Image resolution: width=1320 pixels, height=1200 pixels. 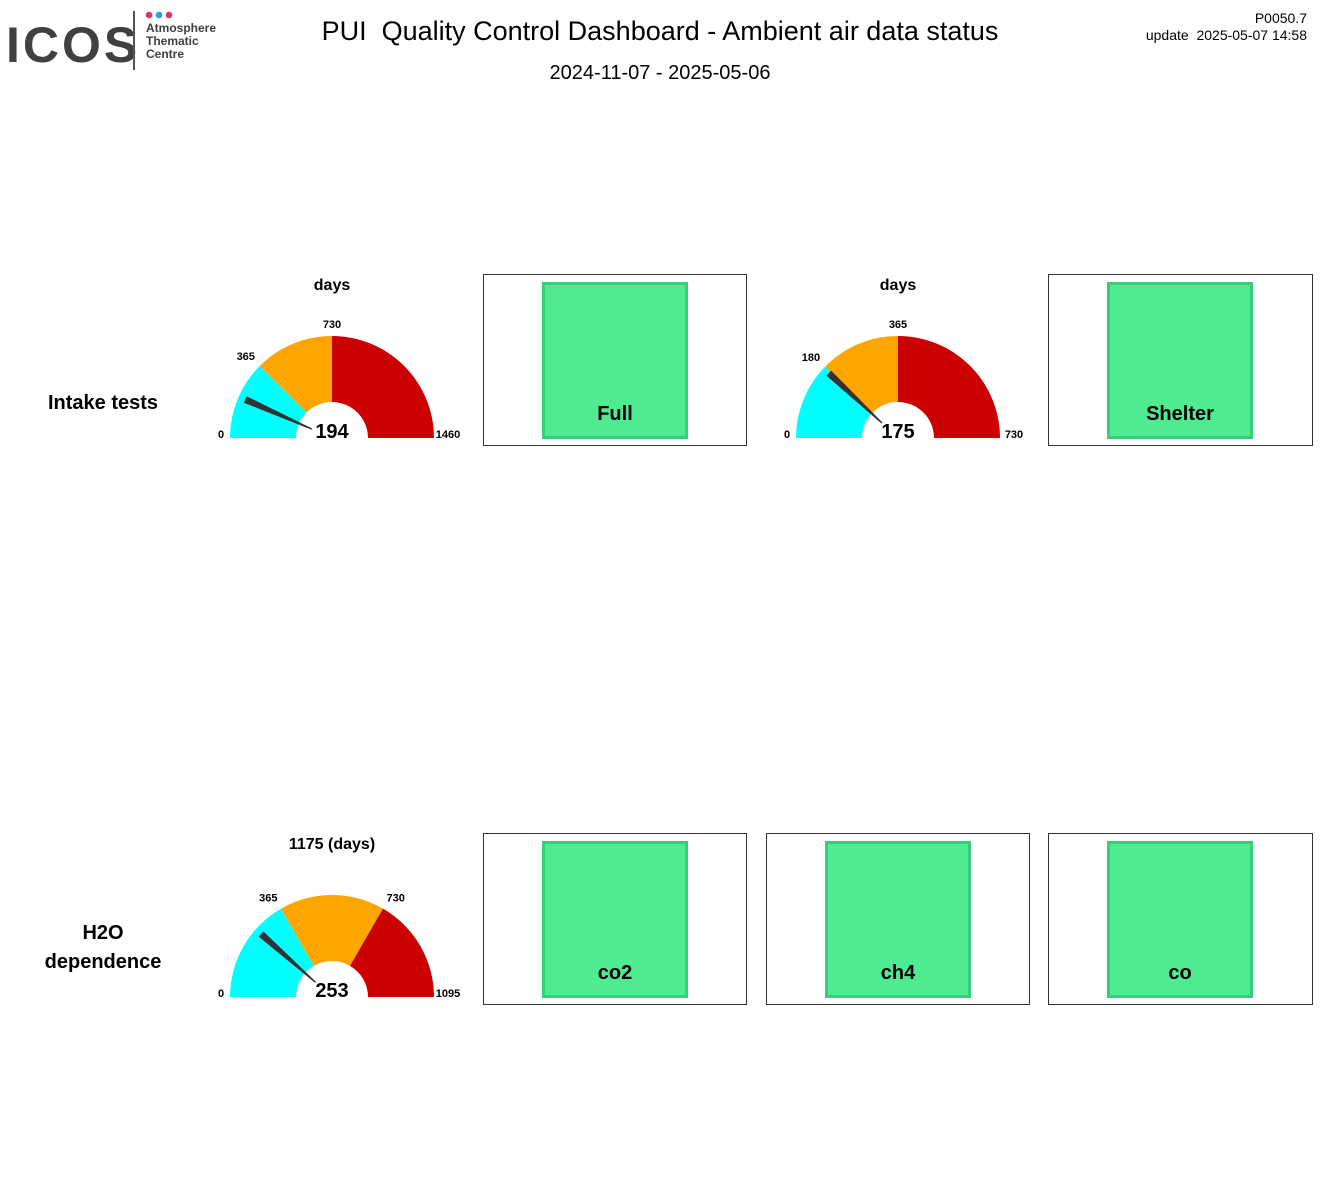 What do you see at coordinates (73, 45) in the screenshot?
I see `logo-text: ICOS` at bounding box center [73, 45].